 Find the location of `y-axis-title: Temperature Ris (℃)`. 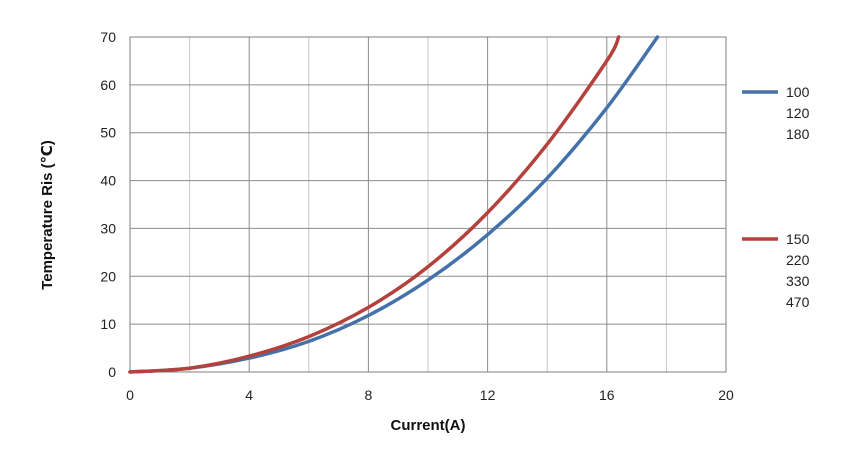

y-axis-title: Temperature Ris (℃) is located at coordinates (47, 215).